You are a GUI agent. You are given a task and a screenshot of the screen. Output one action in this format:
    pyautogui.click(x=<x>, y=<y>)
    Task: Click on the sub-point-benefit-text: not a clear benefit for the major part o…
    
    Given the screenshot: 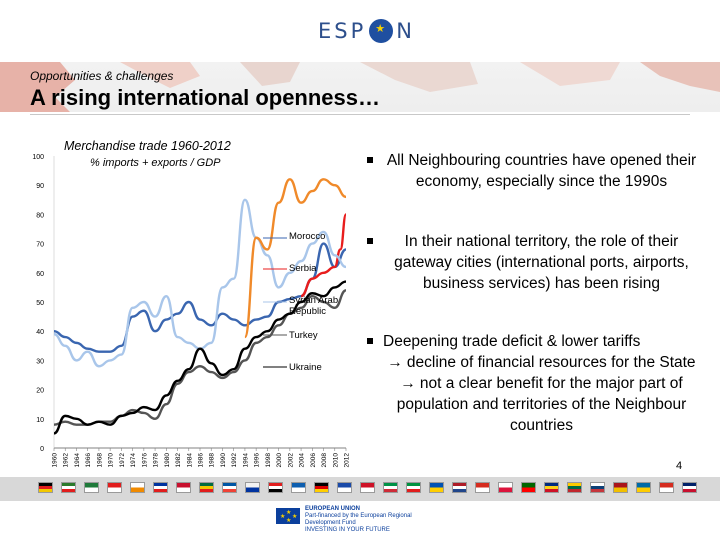 What is the action you would take?
    pyautogui.click(x=541, y=404)
    